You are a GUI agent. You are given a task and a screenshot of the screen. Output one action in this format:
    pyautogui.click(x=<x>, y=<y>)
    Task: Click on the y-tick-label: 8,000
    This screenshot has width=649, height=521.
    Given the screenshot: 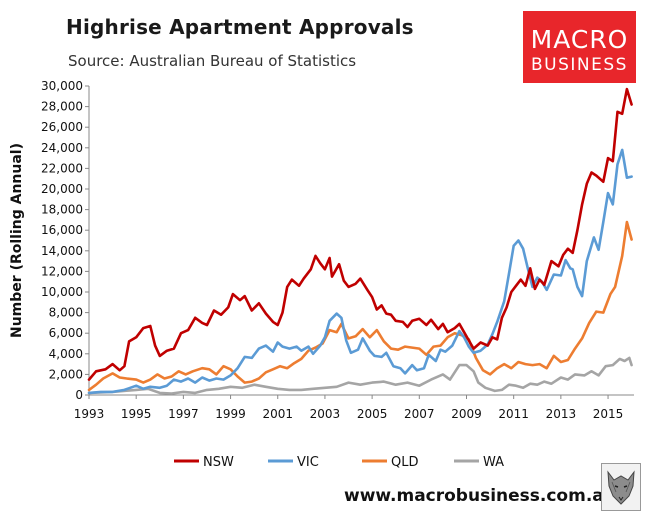 What is the action you would take?
    pyautogui.click(x=66, y=313)
    